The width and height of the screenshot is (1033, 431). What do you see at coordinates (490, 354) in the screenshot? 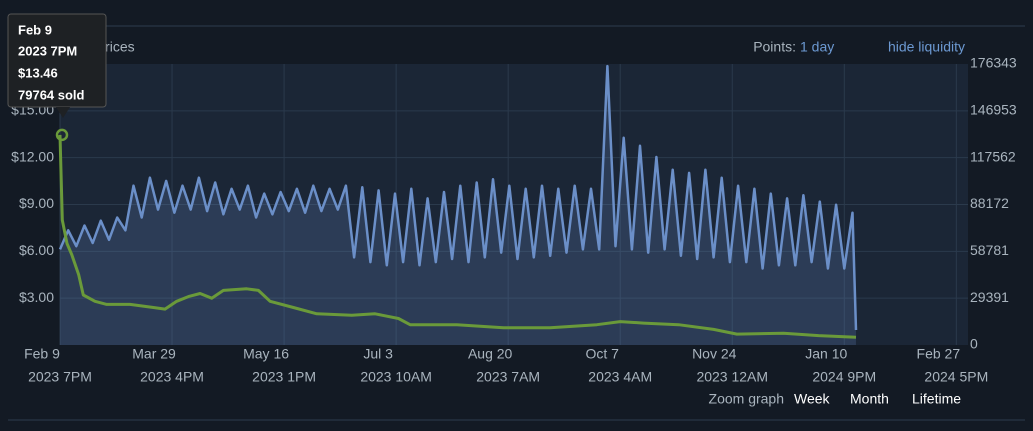
I see `x-tick-label: Aug 20` at bounding box center [490, 354].